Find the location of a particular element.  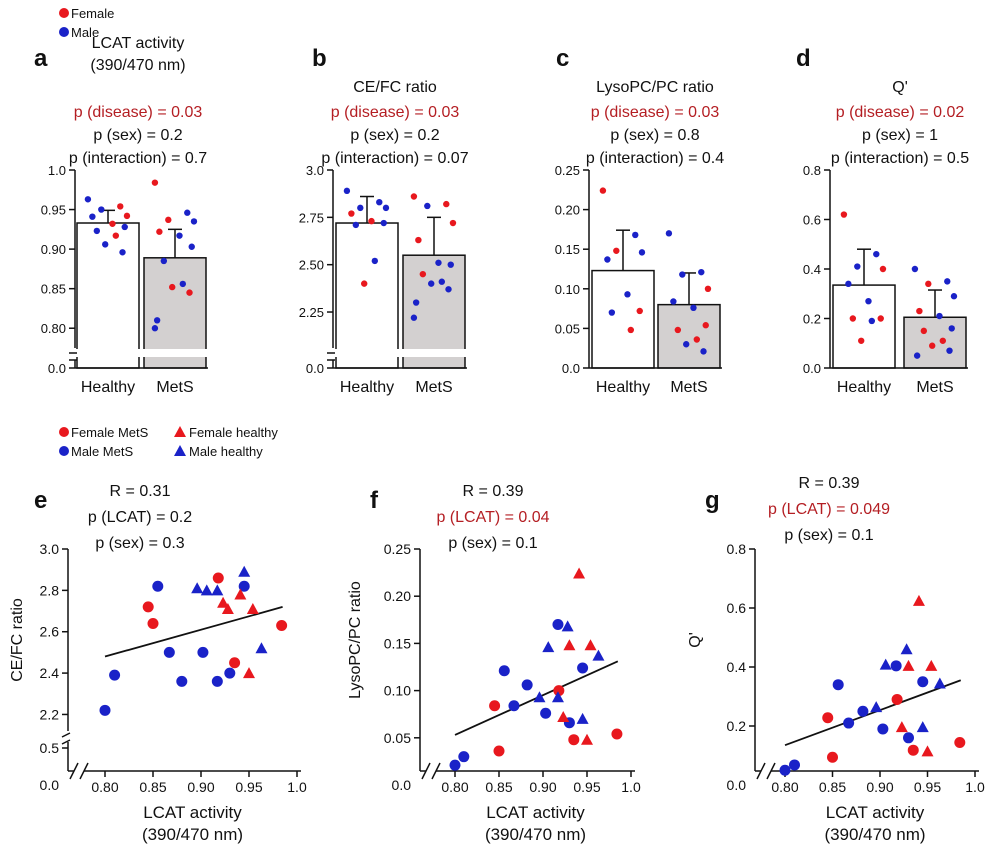

x-category-label-b-0: Healthy is located at coordinates (367, 387).